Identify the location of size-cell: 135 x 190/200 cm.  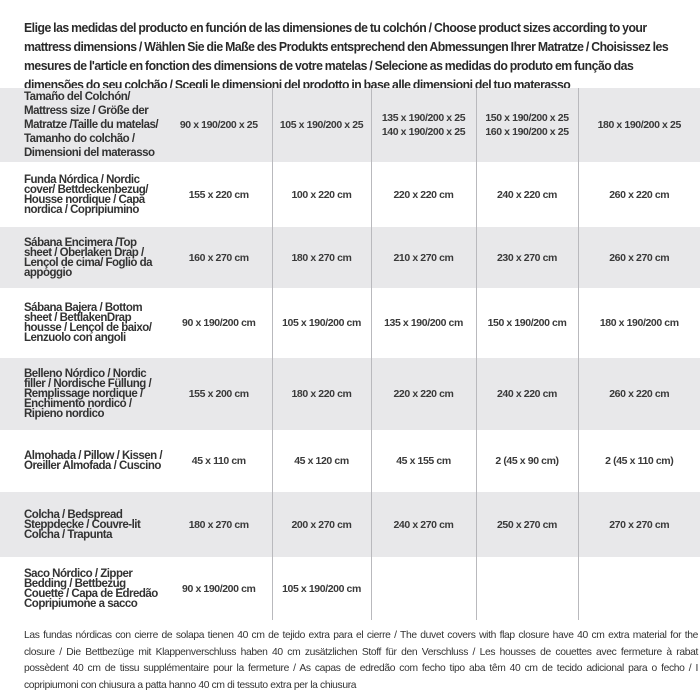
(423, 323).